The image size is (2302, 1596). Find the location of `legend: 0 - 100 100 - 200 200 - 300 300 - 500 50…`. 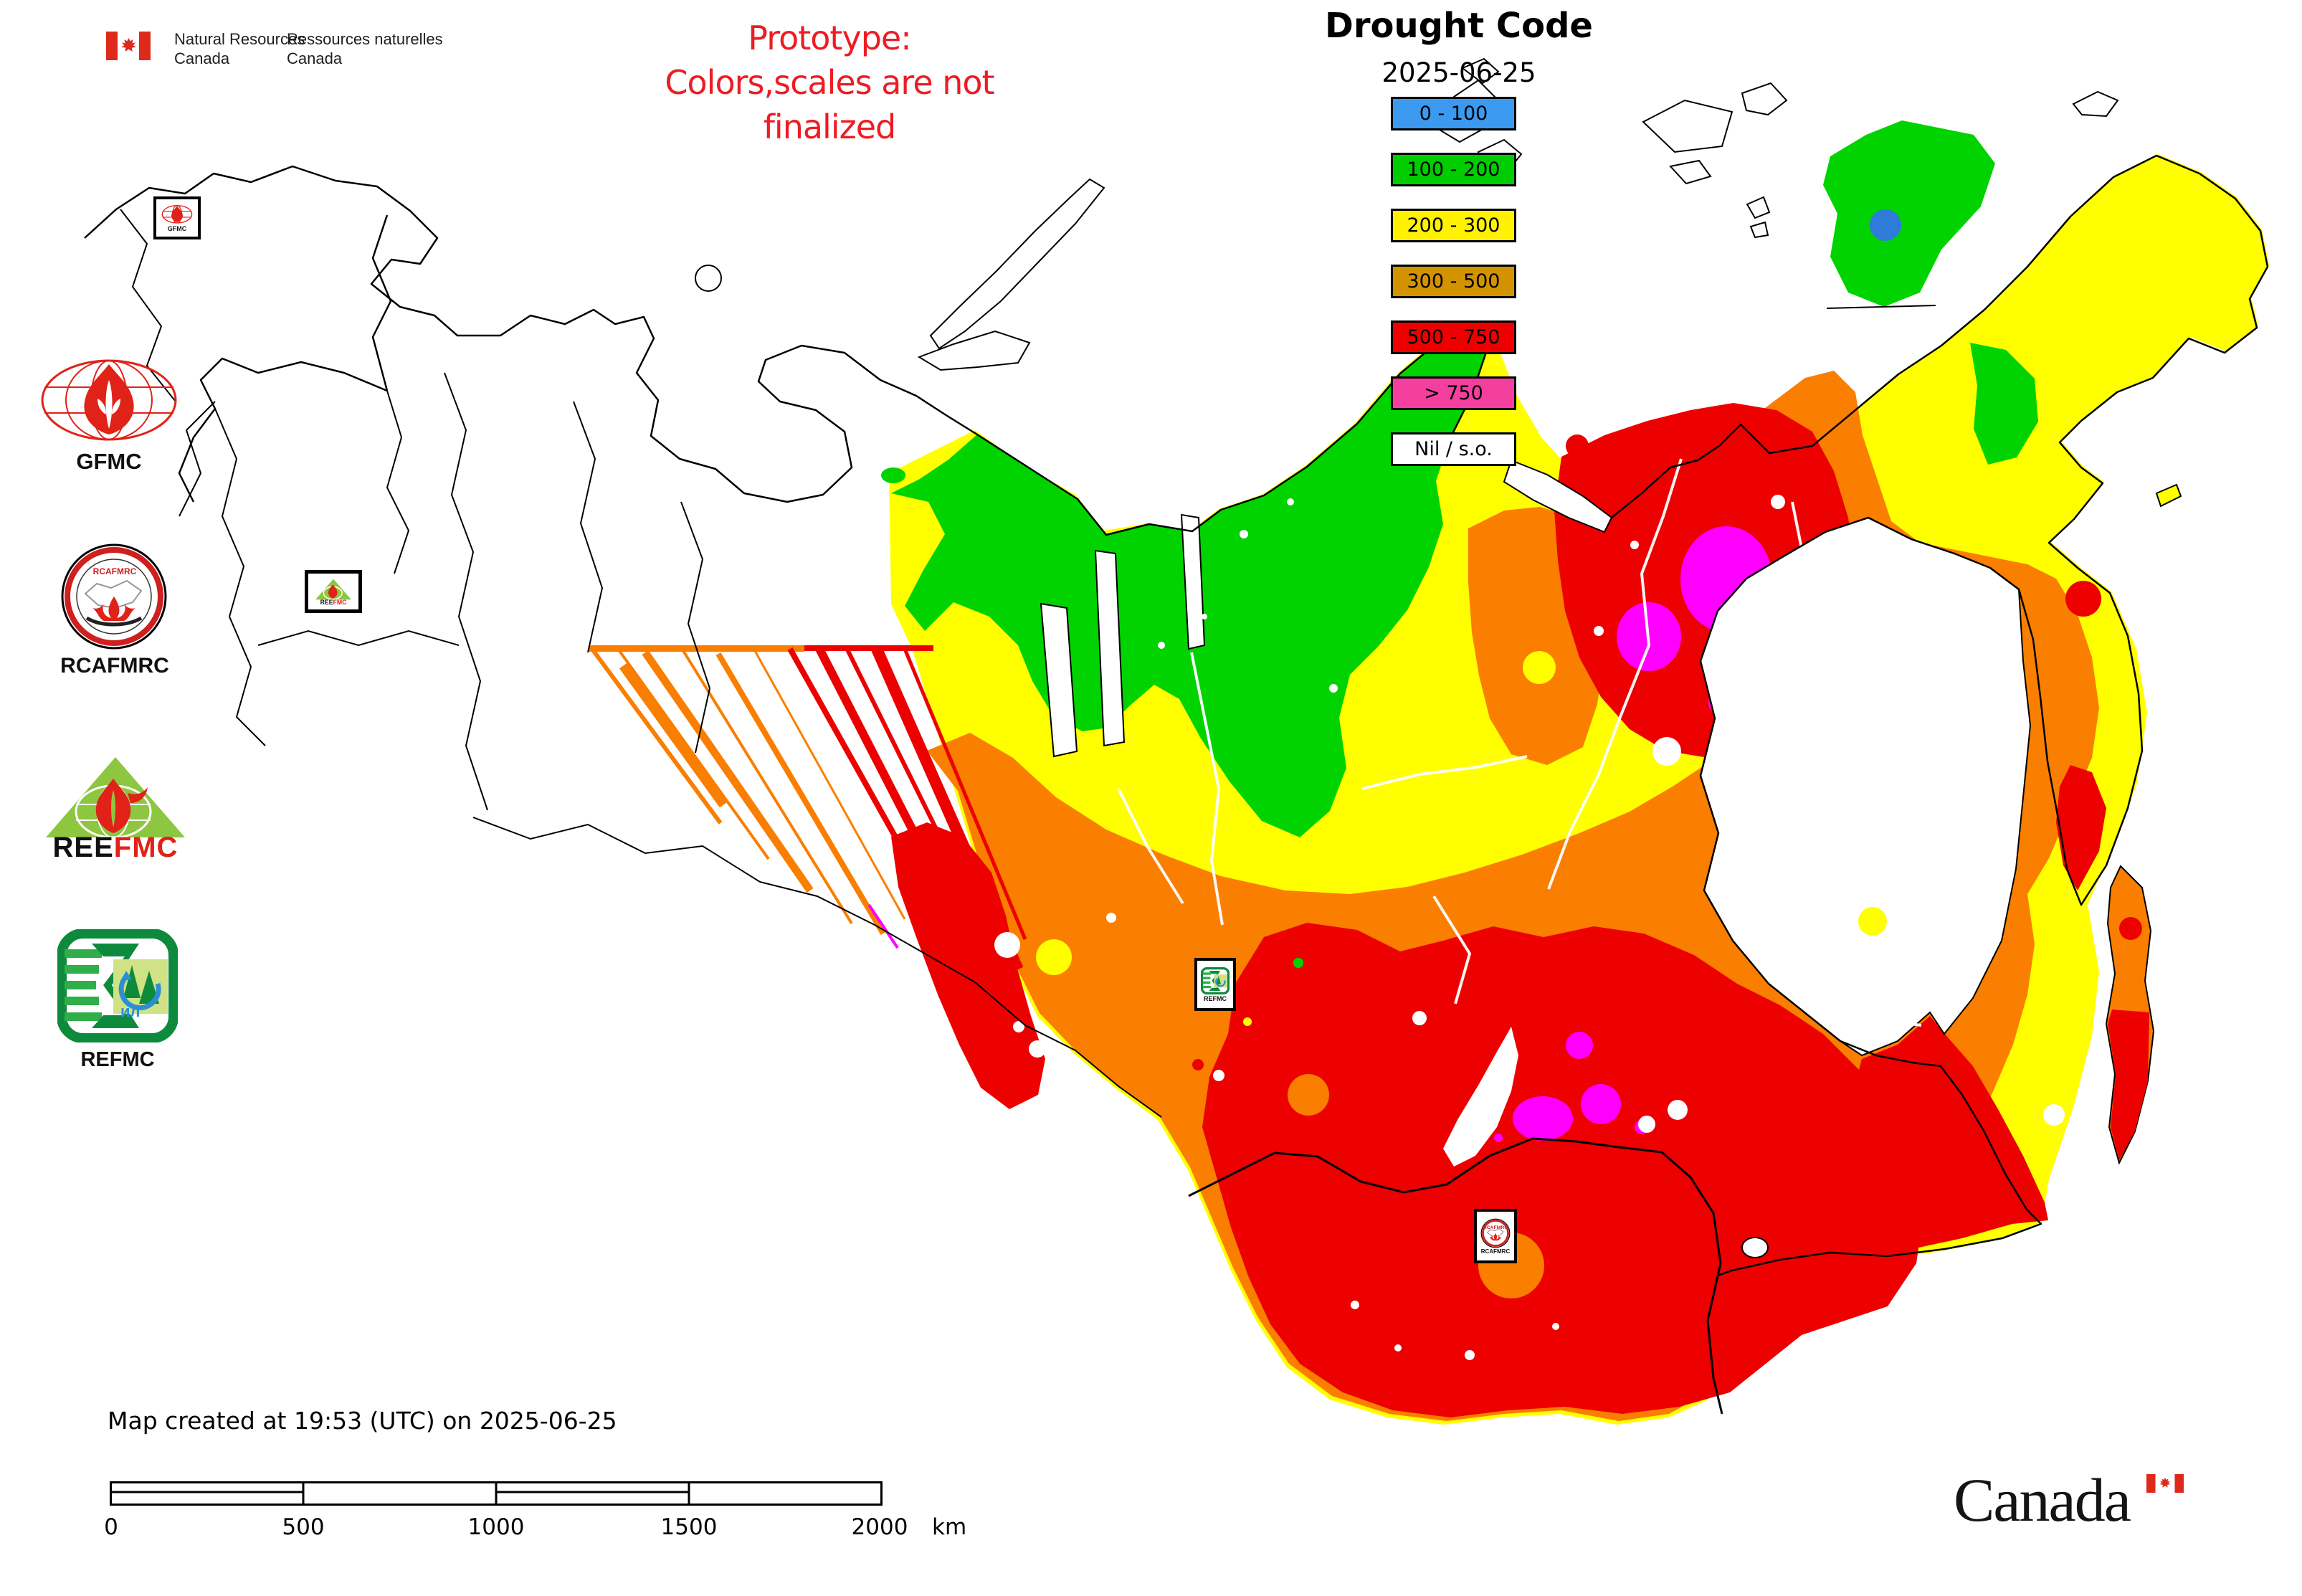

legend: 0 - 100 100 - 200 200 - 300 300 - 500 50… is located at coordinates (1454, 292).